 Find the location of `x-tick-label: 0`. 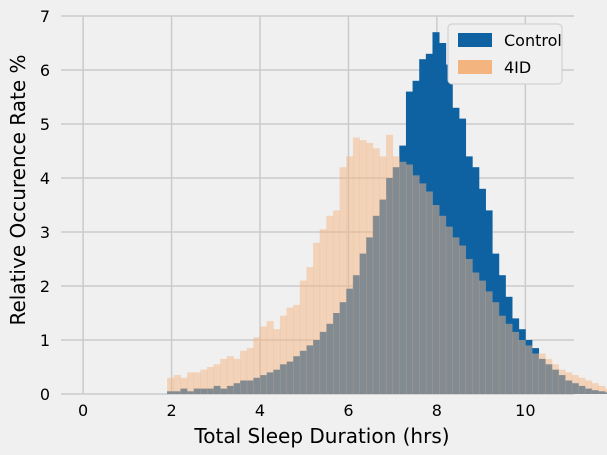

x-tick-label: 0 is located at coordinates (83, 410).